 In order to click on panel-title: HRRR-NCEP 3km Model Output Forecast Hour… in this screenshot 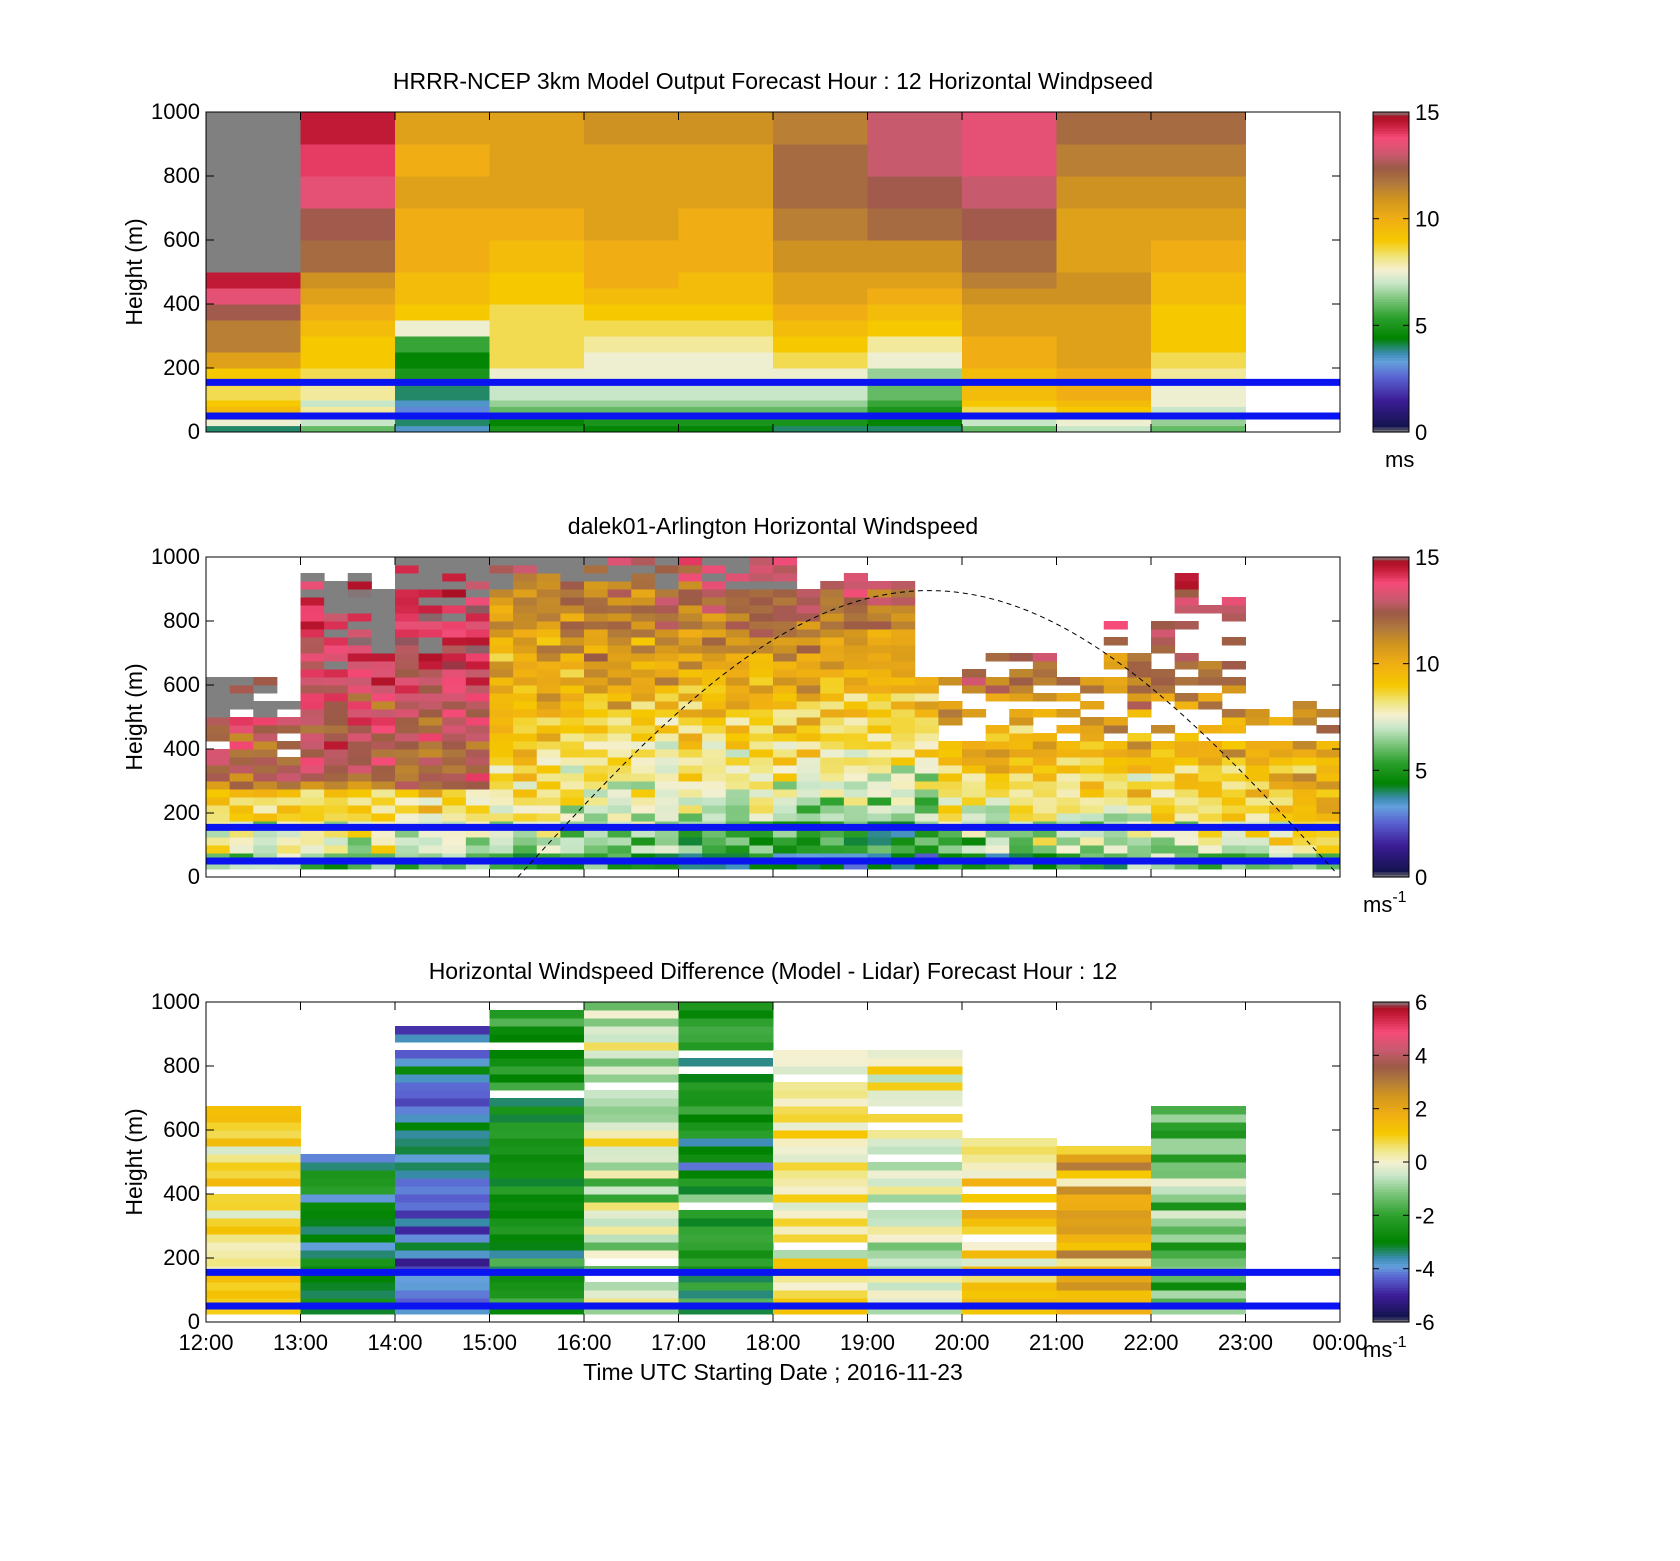, I will do `click(773, 81)`.